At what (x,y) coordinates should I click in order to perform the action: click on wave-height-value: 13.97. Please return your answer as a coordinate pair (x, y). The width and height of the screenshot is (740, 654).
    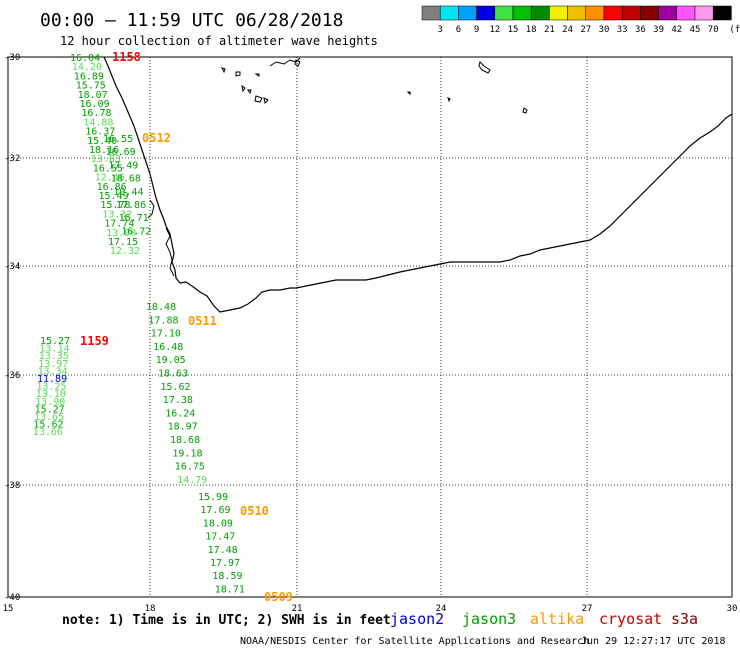
    Looking at the image, I should click on (53, 364).